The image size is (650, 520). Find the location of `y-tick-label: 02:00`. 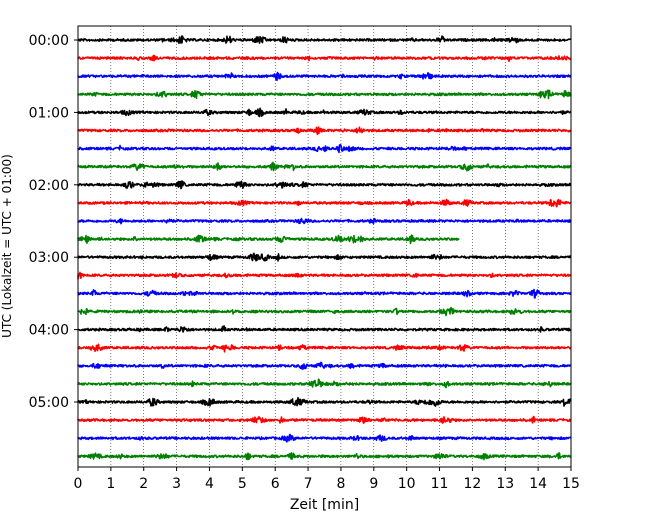

y-tick-label: 02:00 is located at coordinates (49, 186).